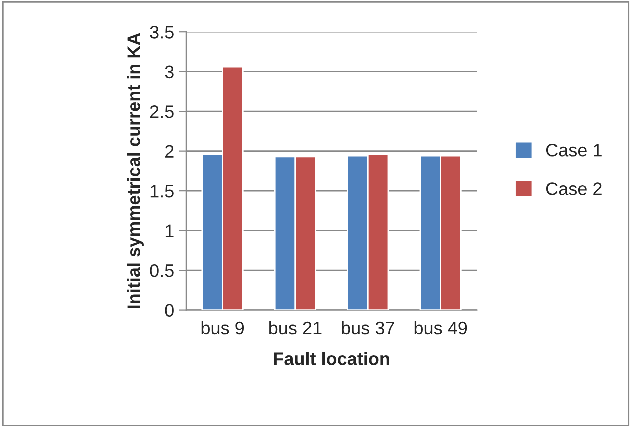  I want to click on x-tick-label: bus 49, so click(441, 328).